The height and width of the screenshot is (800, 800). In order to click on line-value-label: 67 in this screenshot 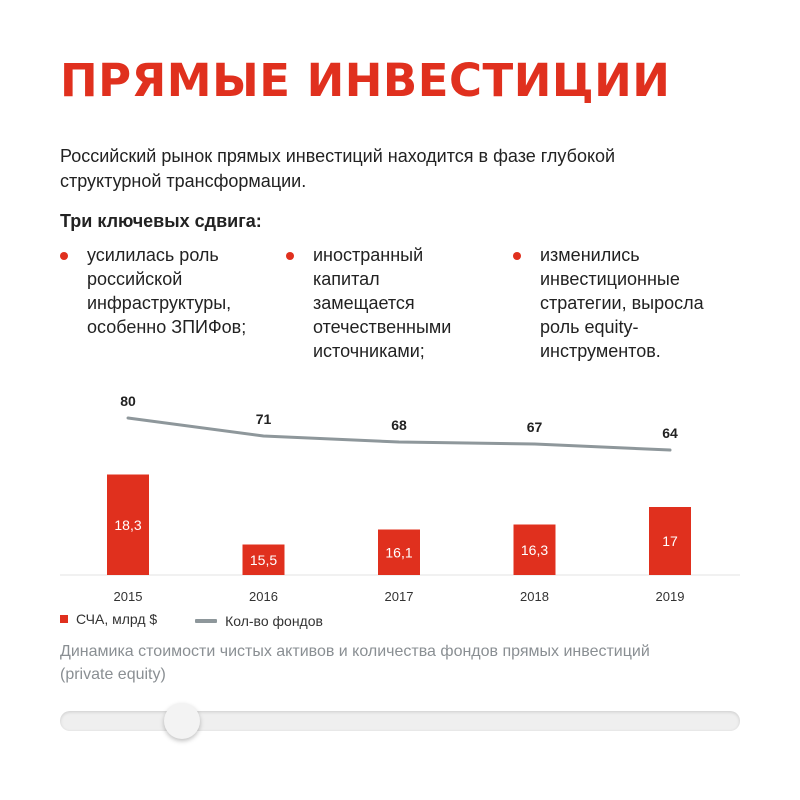, I will do `click(535, 427)`.